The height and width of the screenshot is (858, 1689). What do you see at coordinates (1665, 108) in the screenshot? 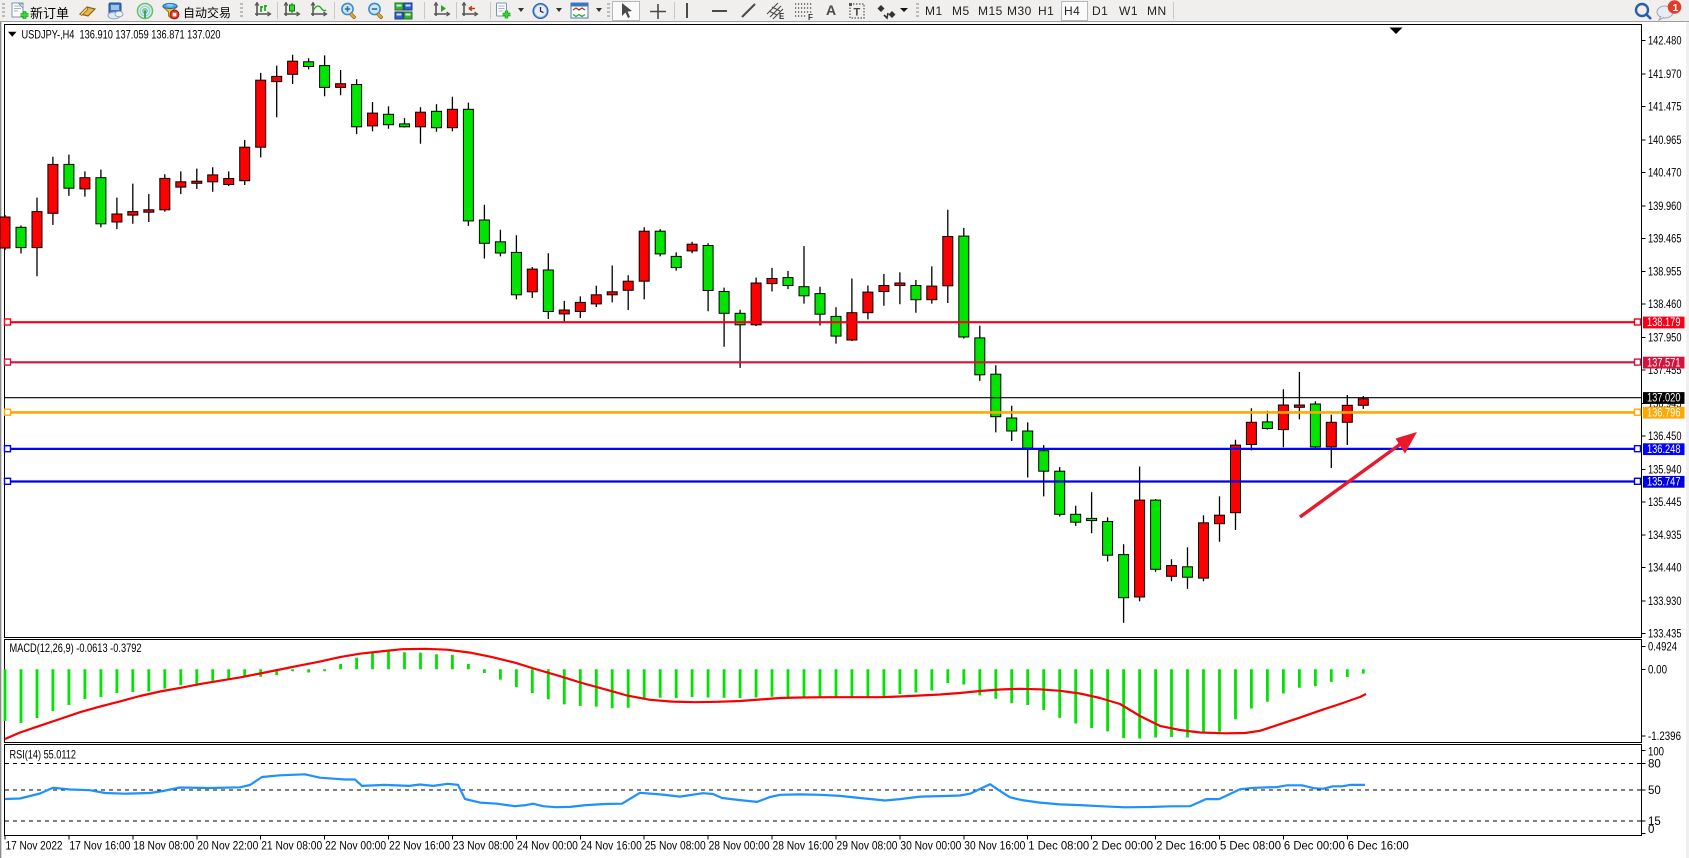
I see `svg-text: 141.475` at bounding box center [1665, 108].